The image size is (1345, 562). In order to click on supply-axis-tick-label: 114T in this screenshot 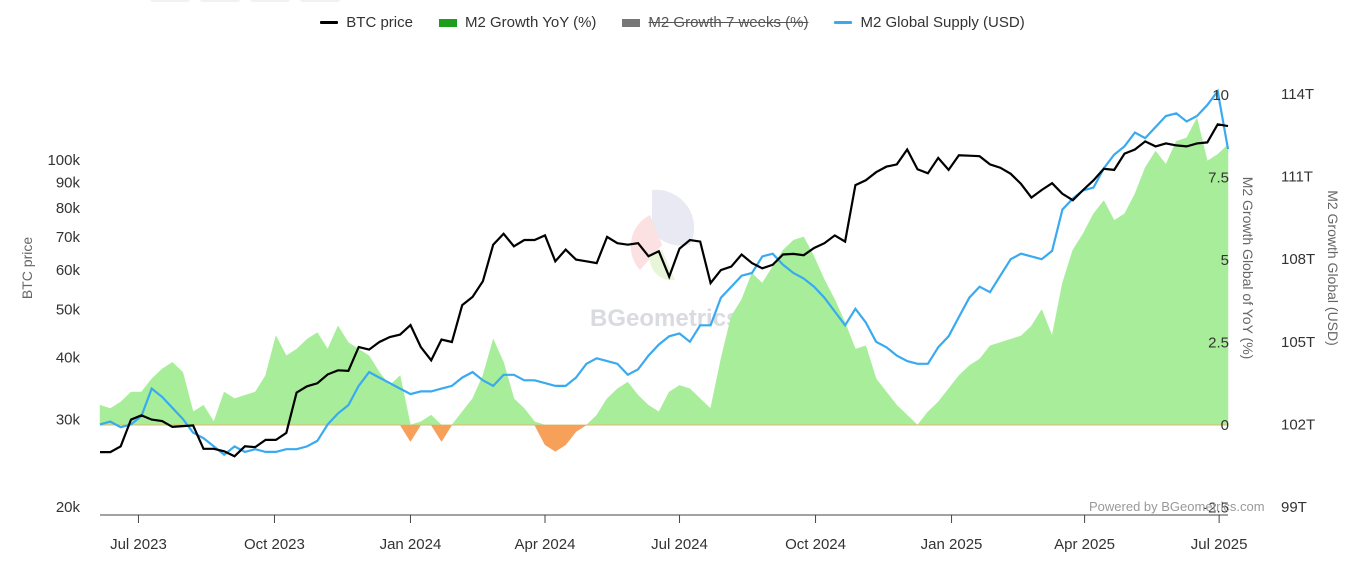, I will do `click(1297, 94)`.